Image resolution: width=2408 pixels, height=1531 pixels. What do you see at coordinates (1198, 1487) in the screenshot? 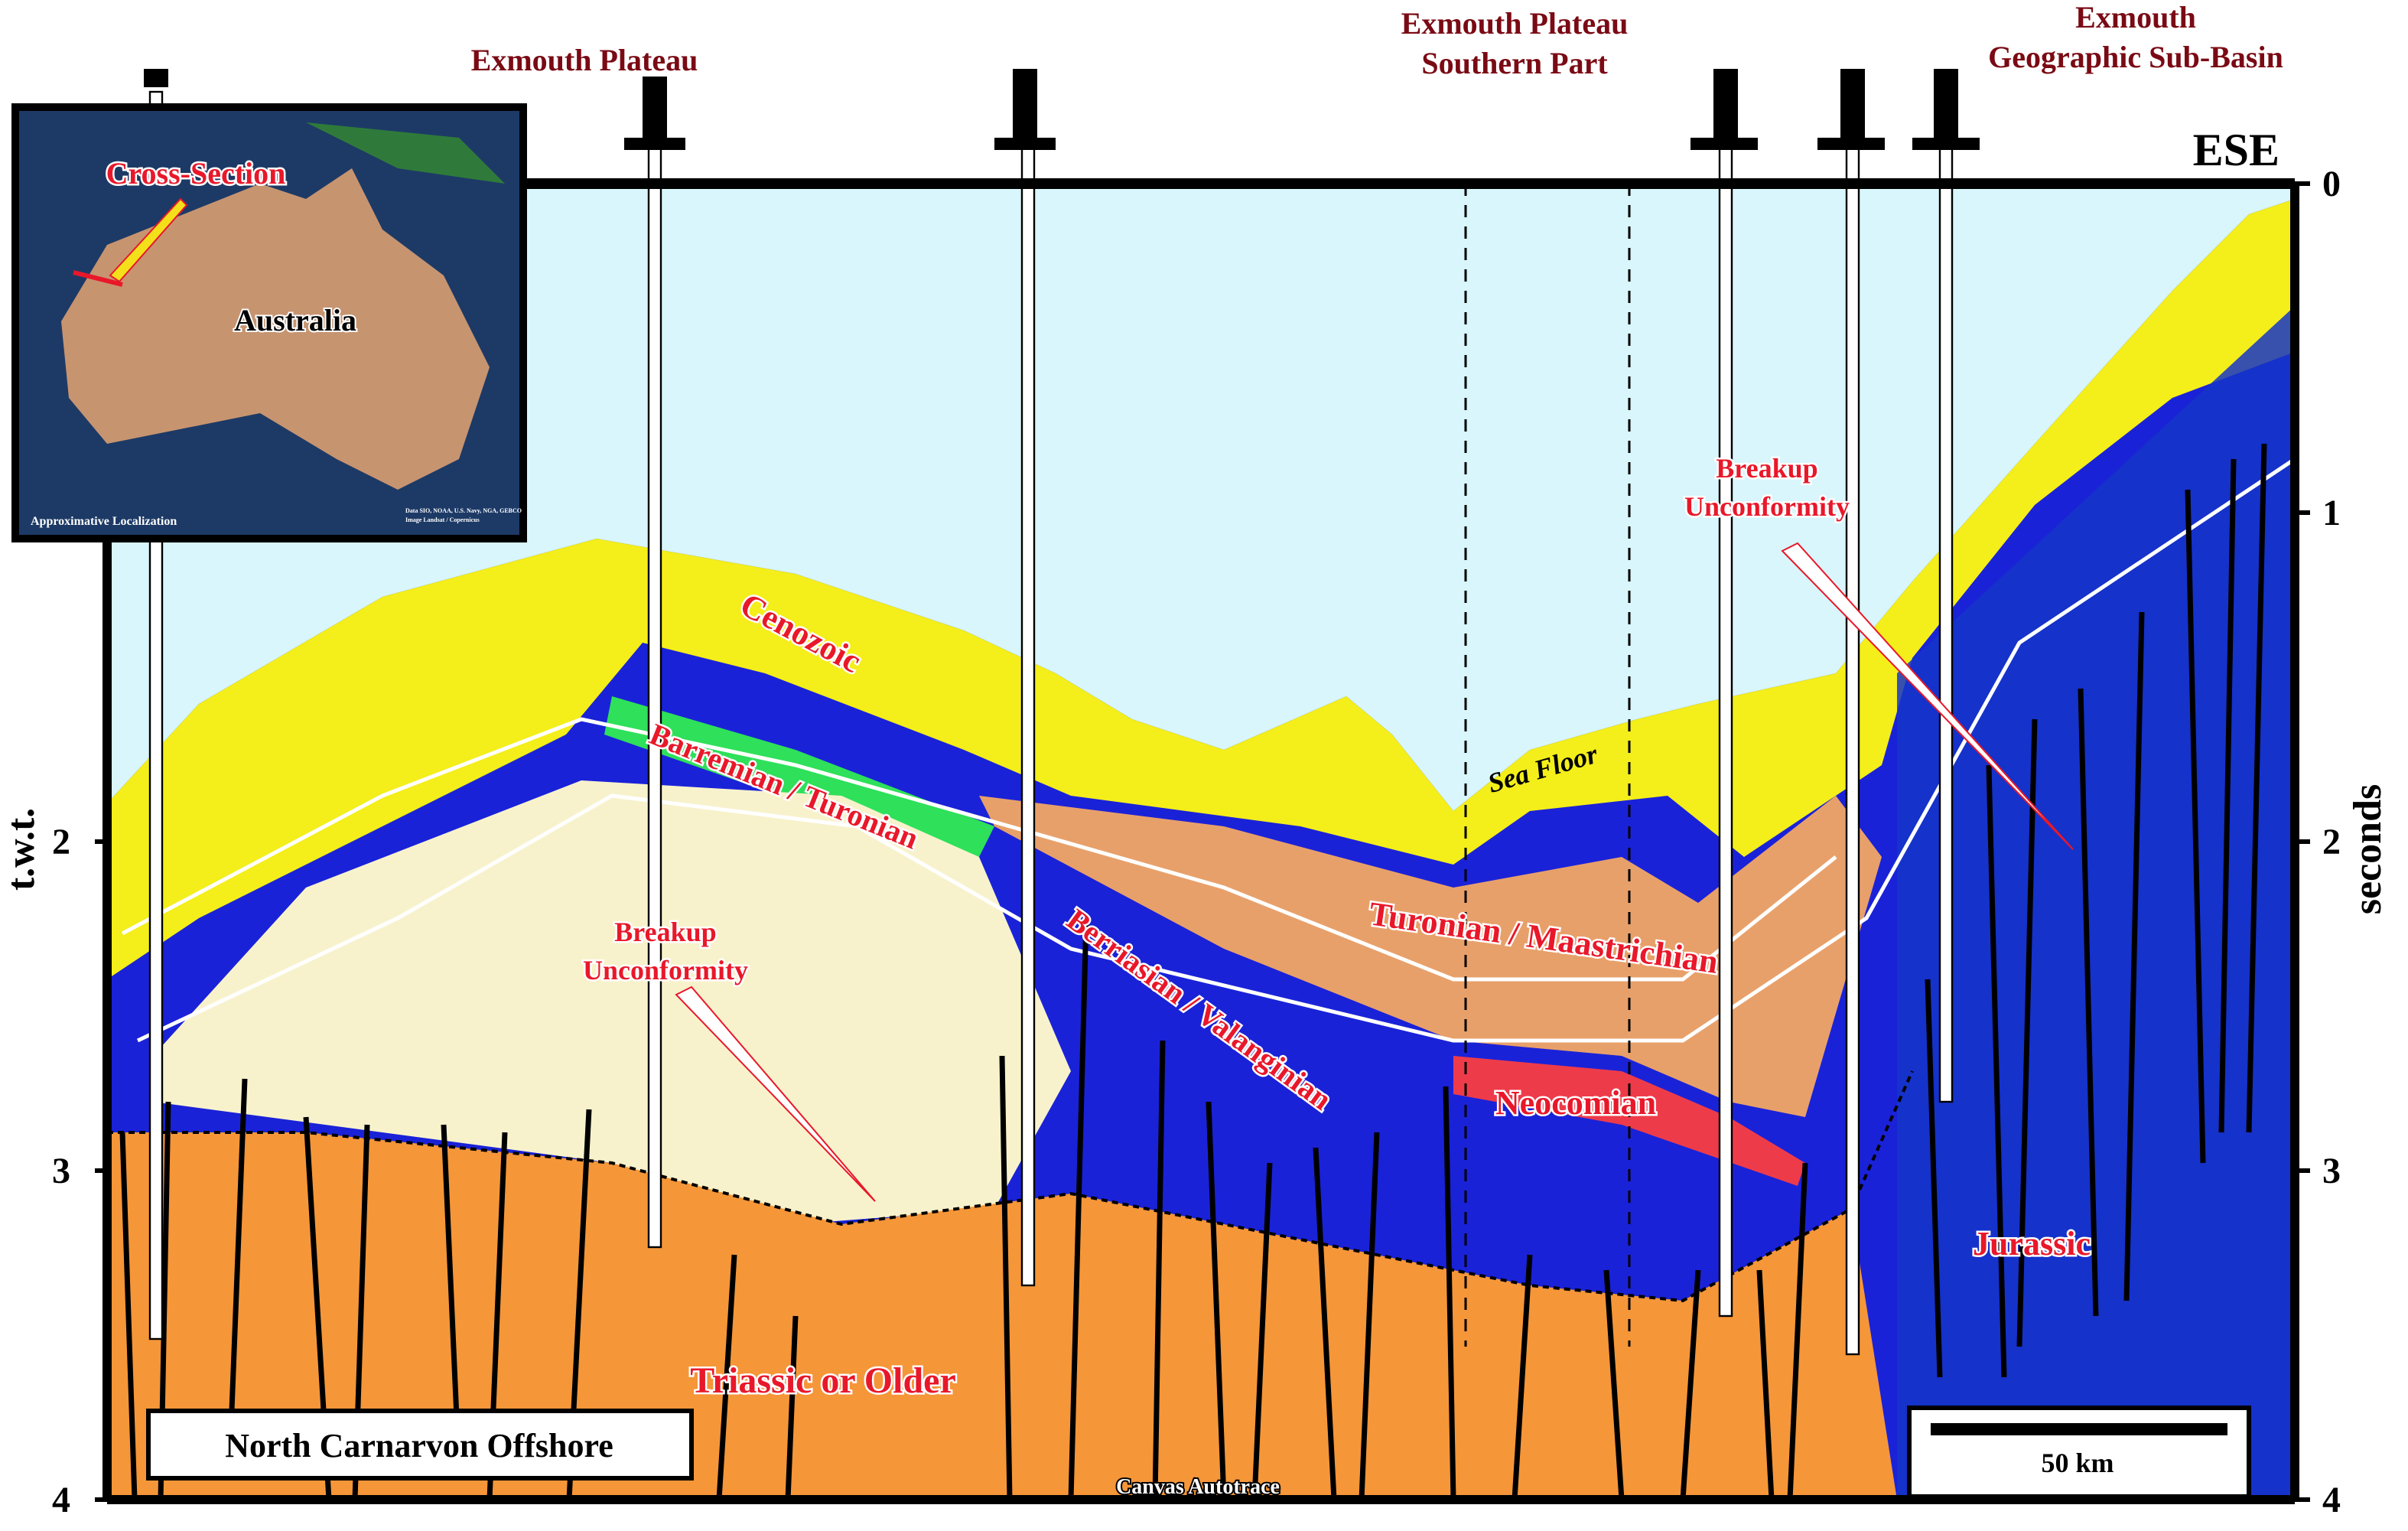
I see `watermark: Canvas Autotrace` at bounding box center [1198, 1487].